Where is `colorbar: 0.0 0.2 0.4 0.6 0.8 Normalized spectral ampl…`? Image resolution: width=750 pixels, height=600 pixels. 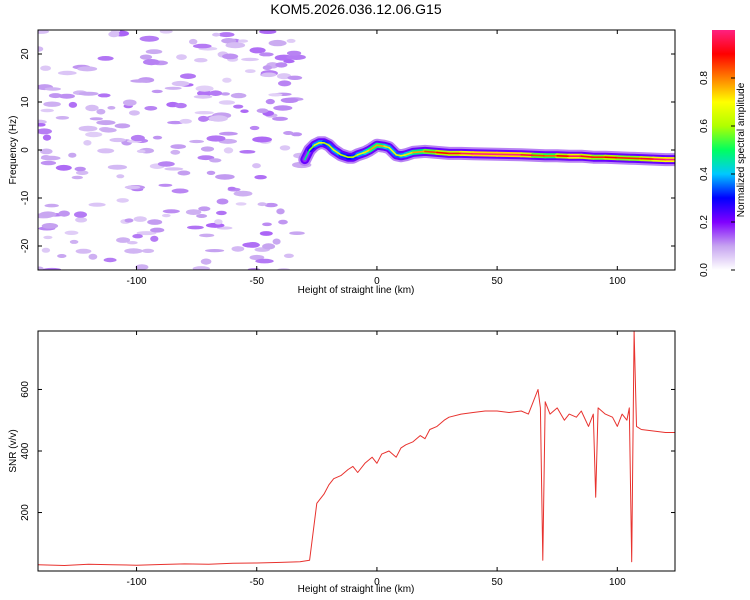 colorbar: 0.0 0.2 0.4 0.6 0.8 Normalized spectral ampl… is located at coordinates (723, 153).